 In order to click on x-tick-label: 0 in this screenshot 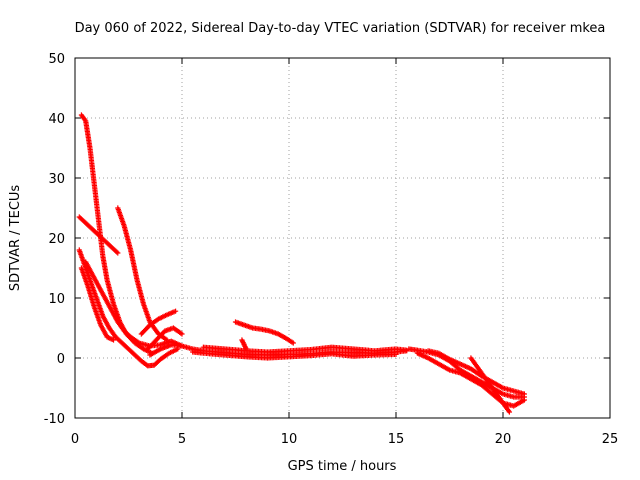, I will do `click(75, 439)`.